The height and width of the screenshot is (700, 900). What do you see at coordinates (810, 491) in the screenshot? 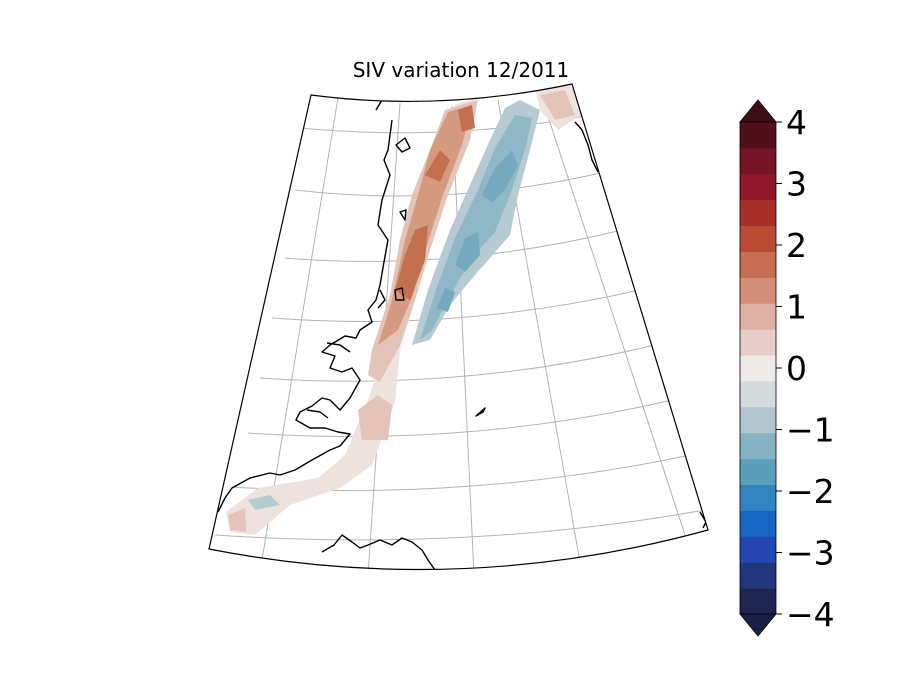
I see `colorbar-tick-label: −2` at bounding box center [810, 491].